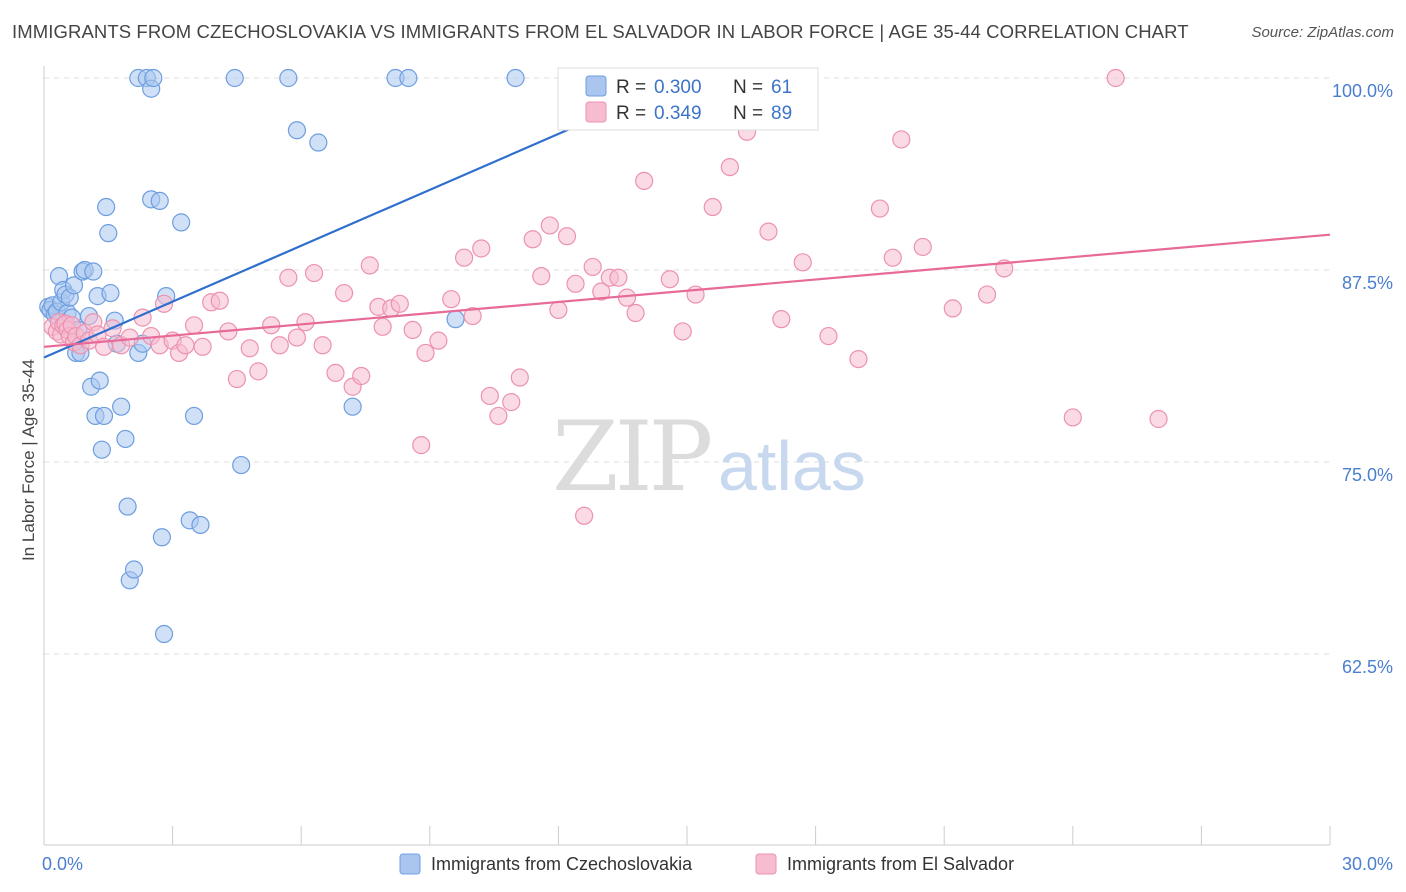  What do you see at coordinates (1367, 667) in the screenshot?
I see `y-tick-label-3: 62.5%` at bounding box center [1367, 667].